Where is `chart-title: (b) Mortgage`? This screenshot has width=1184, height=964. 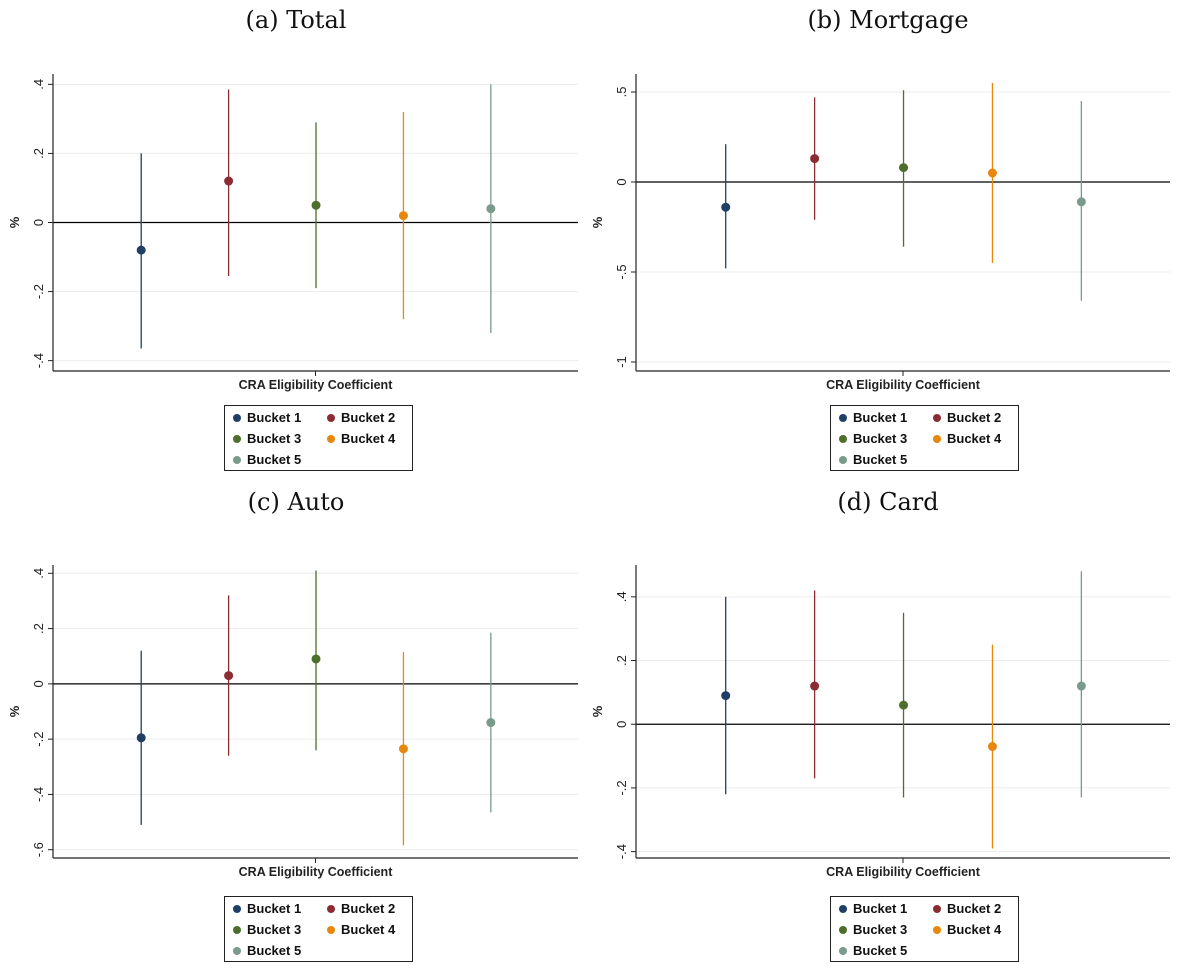
chart-title: (b) Mortgage is located at coordinates (888, 20).